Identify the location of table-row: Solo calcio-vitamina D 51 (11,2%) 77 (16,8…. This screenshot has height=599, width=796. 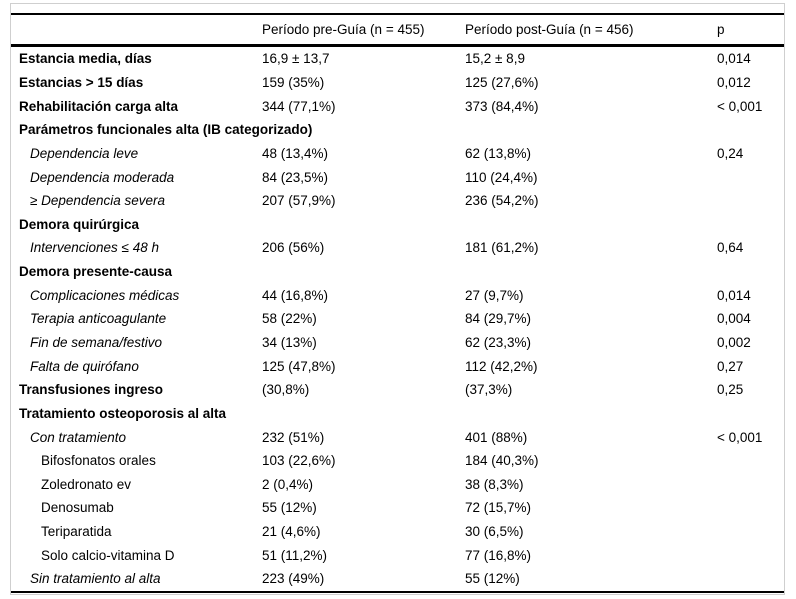
(397, 555).